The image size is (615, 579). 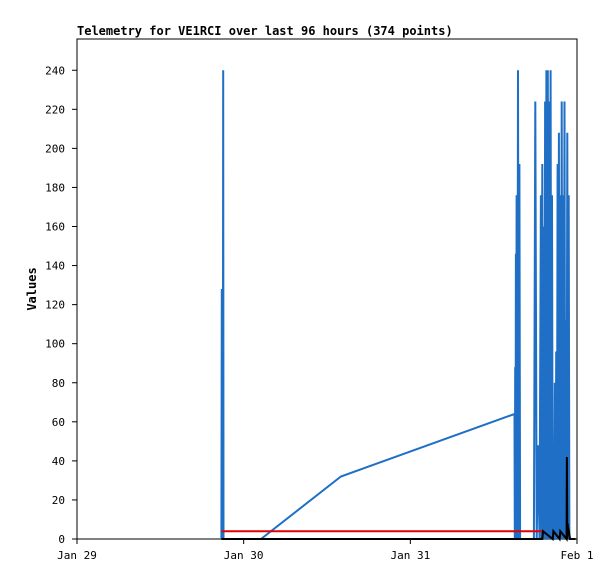 I want to click on y-tick-label: 100, so click(x=55, y=344).